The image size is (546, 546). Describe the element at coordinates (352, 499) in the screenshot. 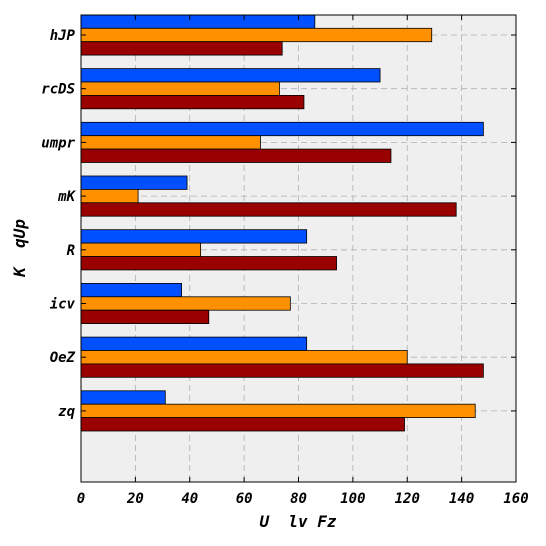

I see `x-tick-label: 100` at that location.